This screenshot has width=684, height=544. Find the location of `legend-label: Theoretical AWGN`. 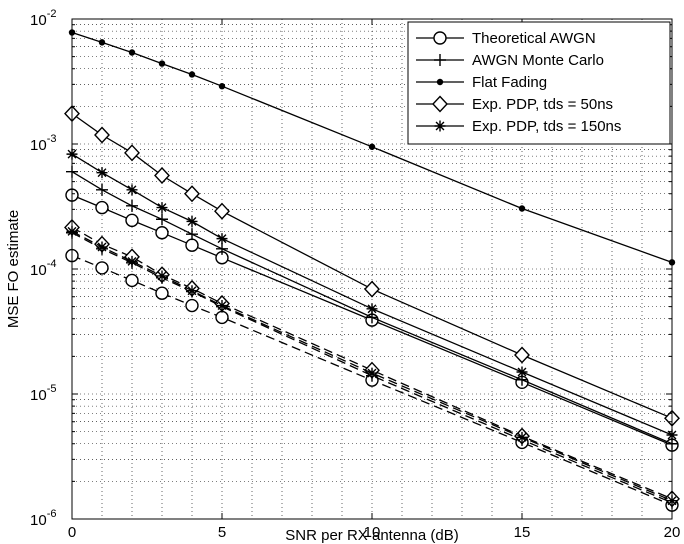

legend-label: Theoretical AWGN is located at coordinates (534, 38).